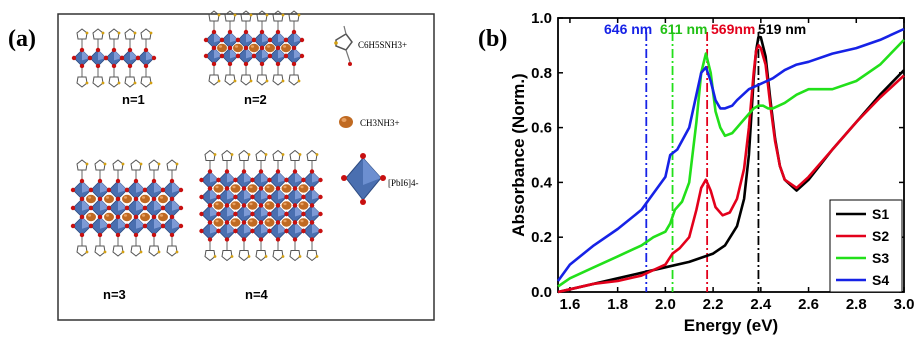  I want to click on x-tick-label: 2.0, so click(665, 304).